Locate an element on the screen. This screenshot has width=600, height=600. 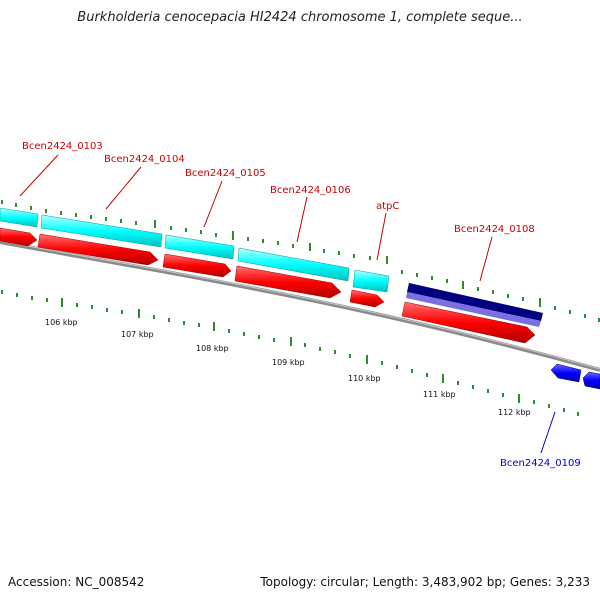
gene-label-0103: Bcen2424_0103 is located at coordinates (62, 146).